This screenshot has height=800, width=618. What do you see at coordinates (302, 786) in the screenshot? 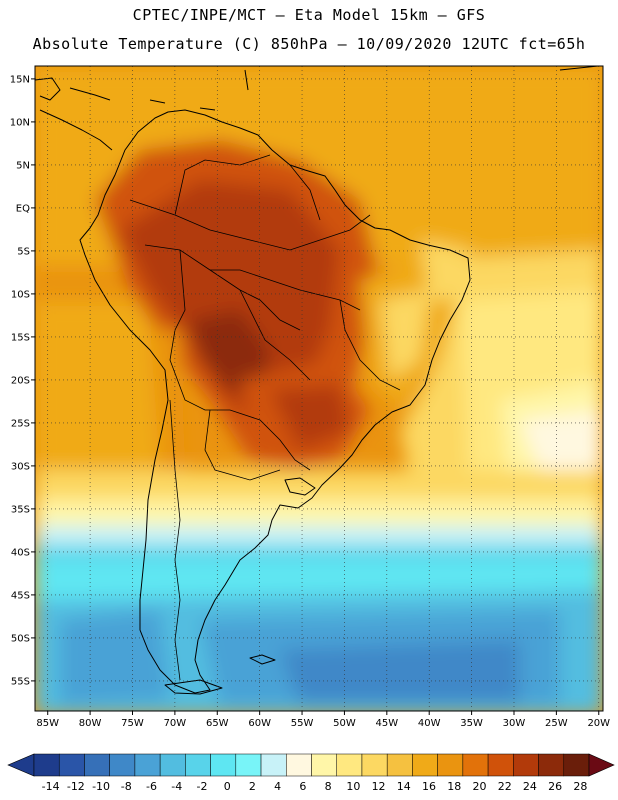
I see `colorbar-label: 6` at bounding box center [302, 786].